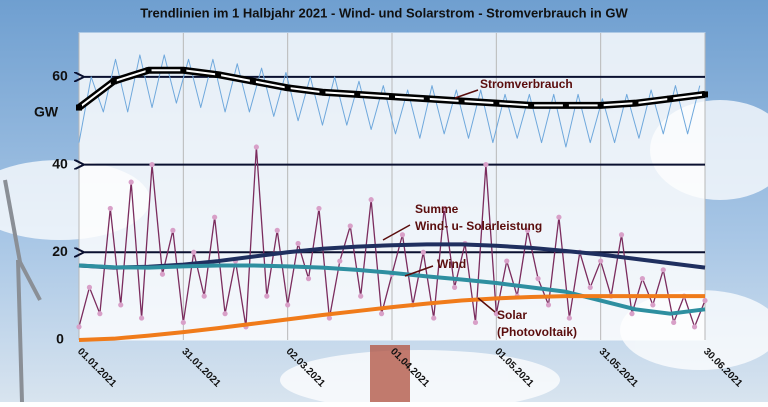 The image size is (768, 407). What do you see at coordinates (60, 76) in the screenshot?
I see `y-tick-label: 60` at bounding box center [60, 76].